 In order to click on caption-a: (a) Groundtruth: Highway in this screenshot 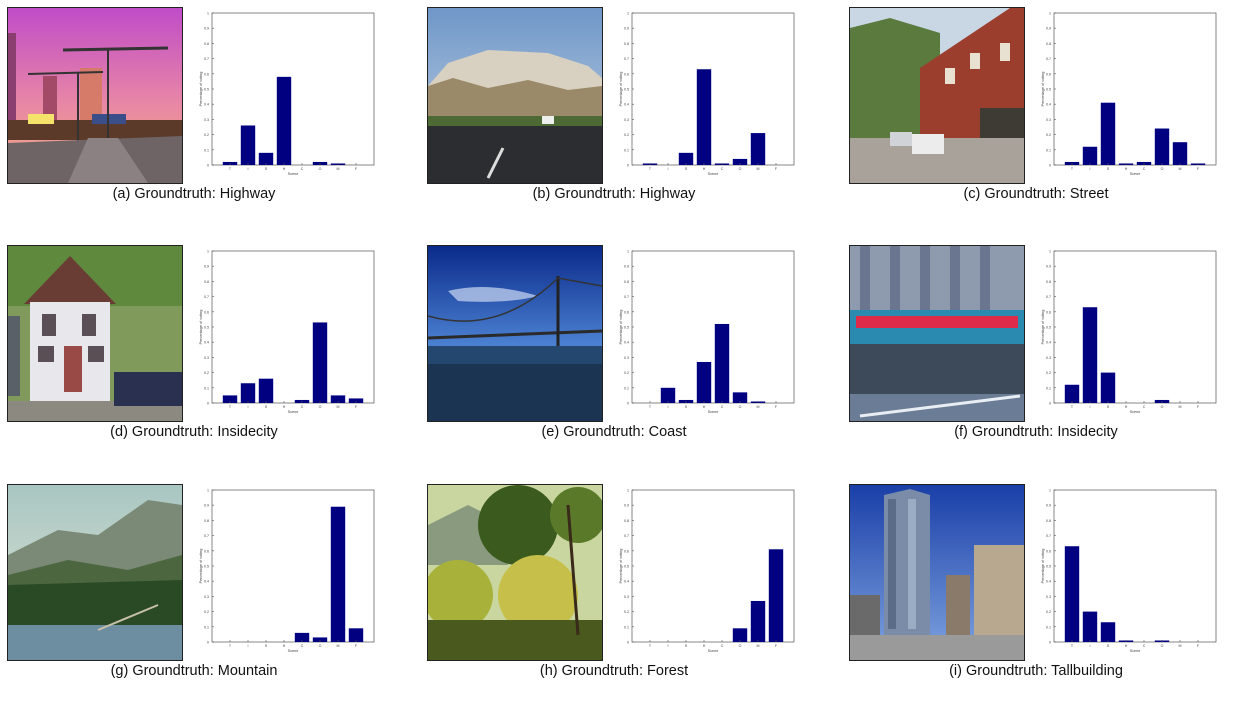, I will do `click(194, 194)`.